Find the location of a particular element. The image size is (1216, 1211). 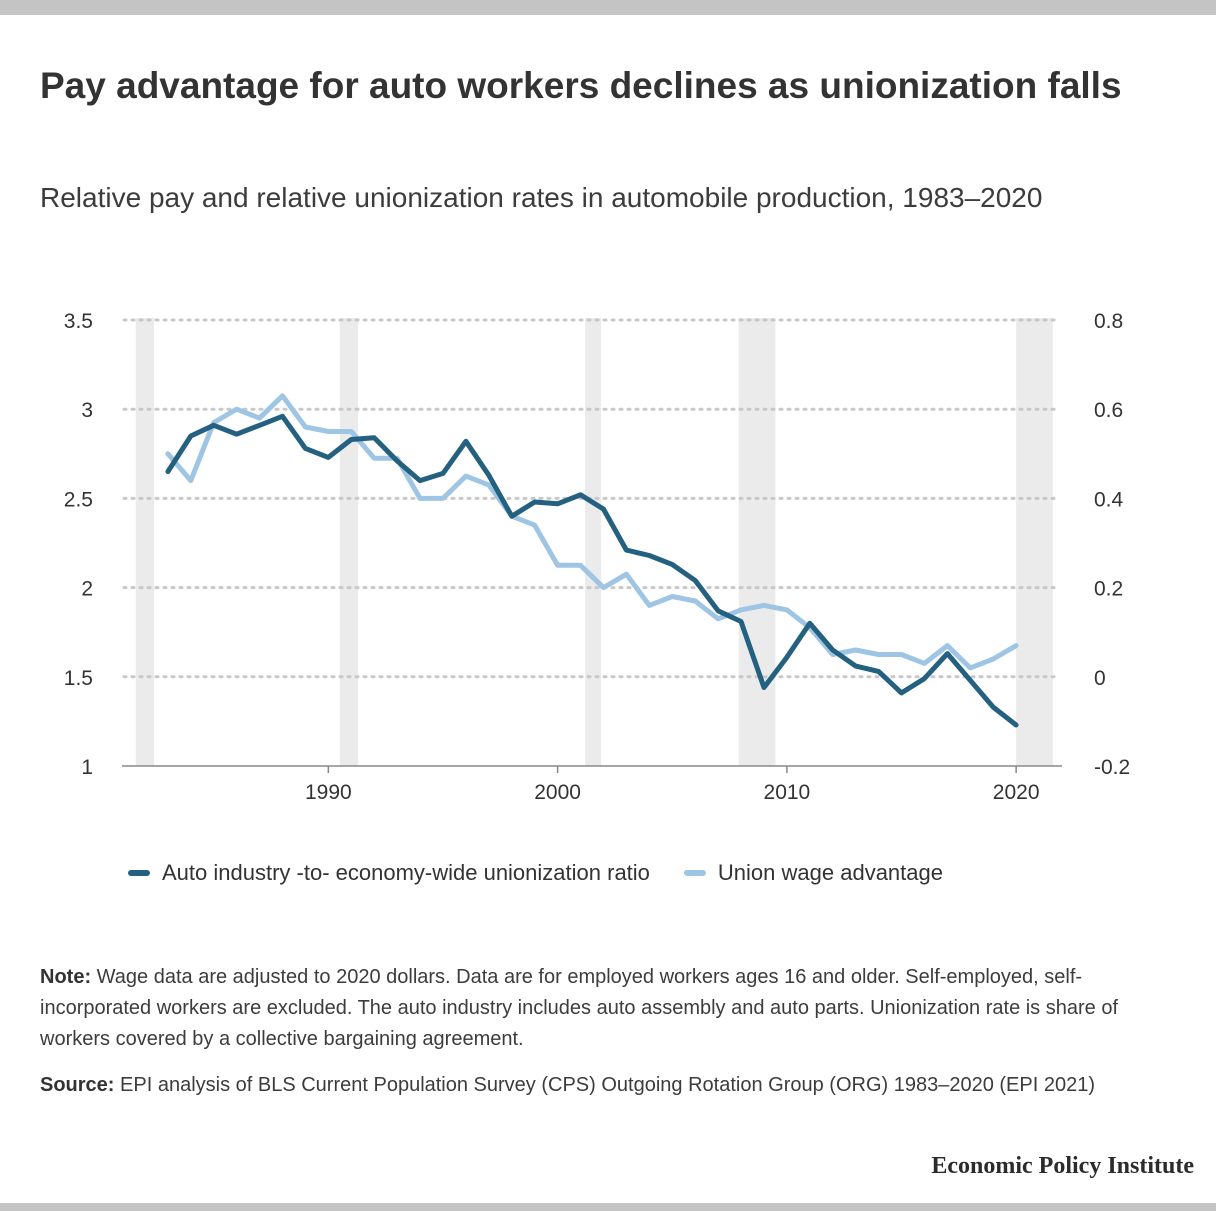

x-tick-label: 2020 is located at coordinates (1016, 792).